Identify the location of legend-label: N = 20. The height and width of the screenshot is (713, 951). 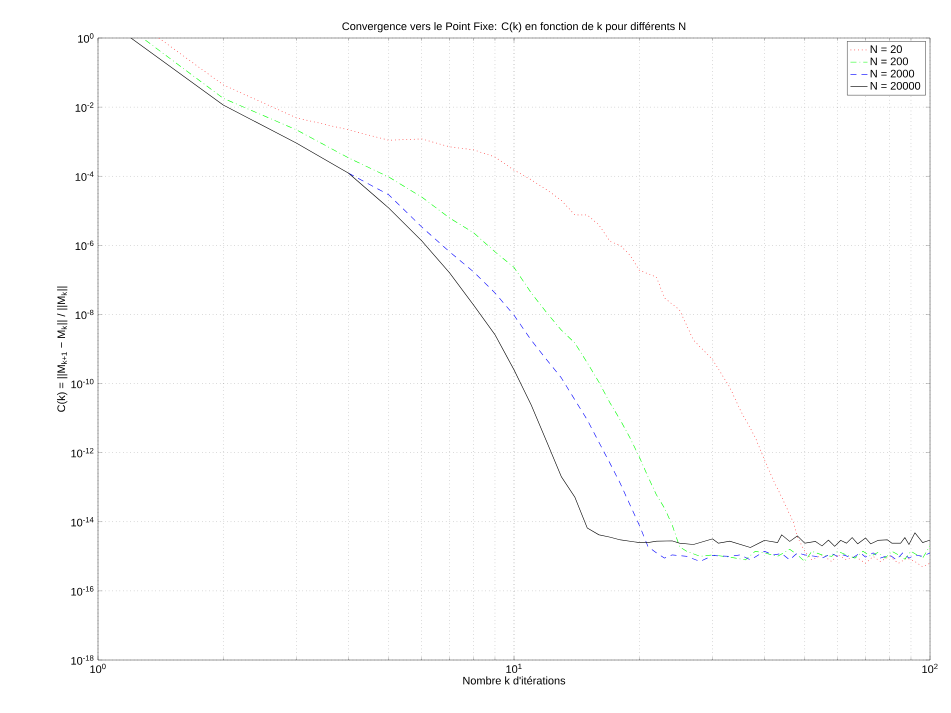
(886, 49).